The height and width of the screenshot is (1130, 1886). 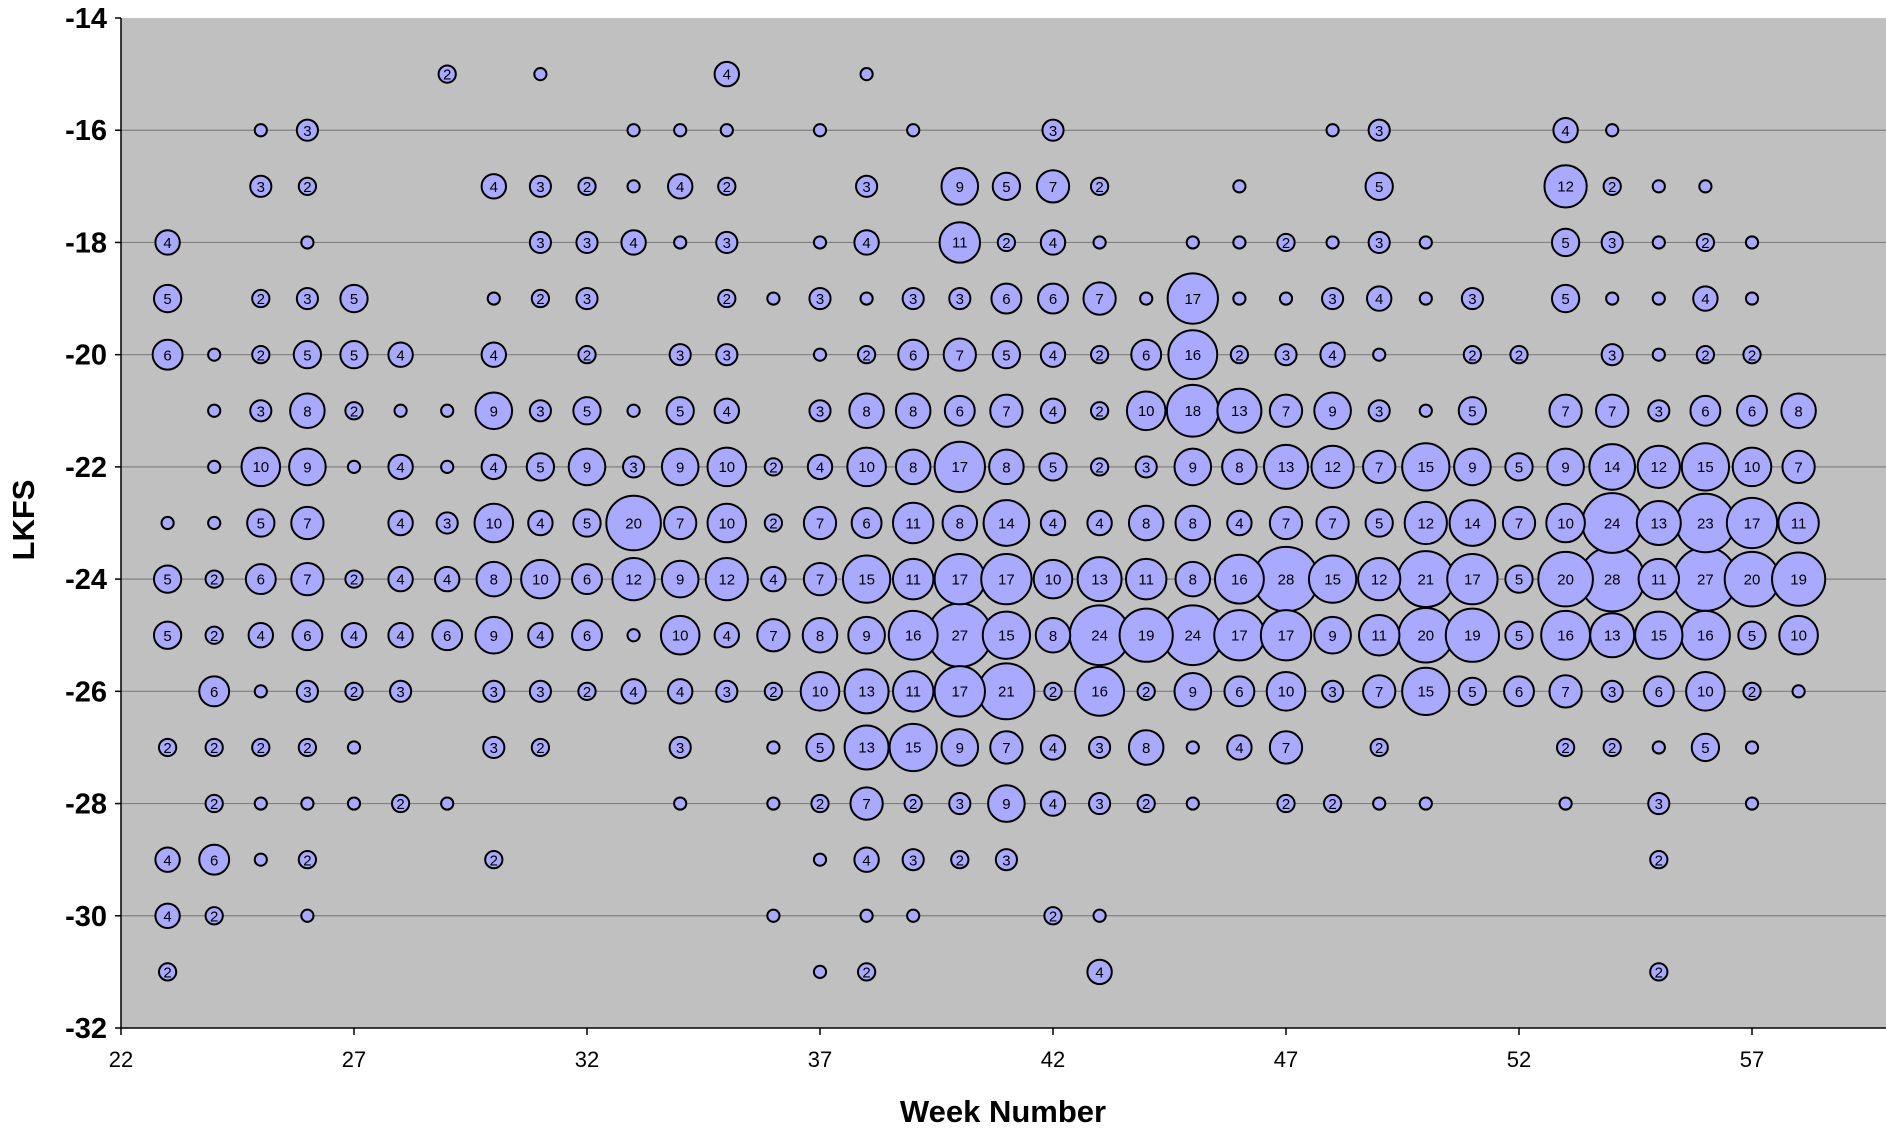 What do you see at coordinates (121, 1059) in the screenshot?
I see `x-tick-label: 22` at bounding box center [121, 1059].